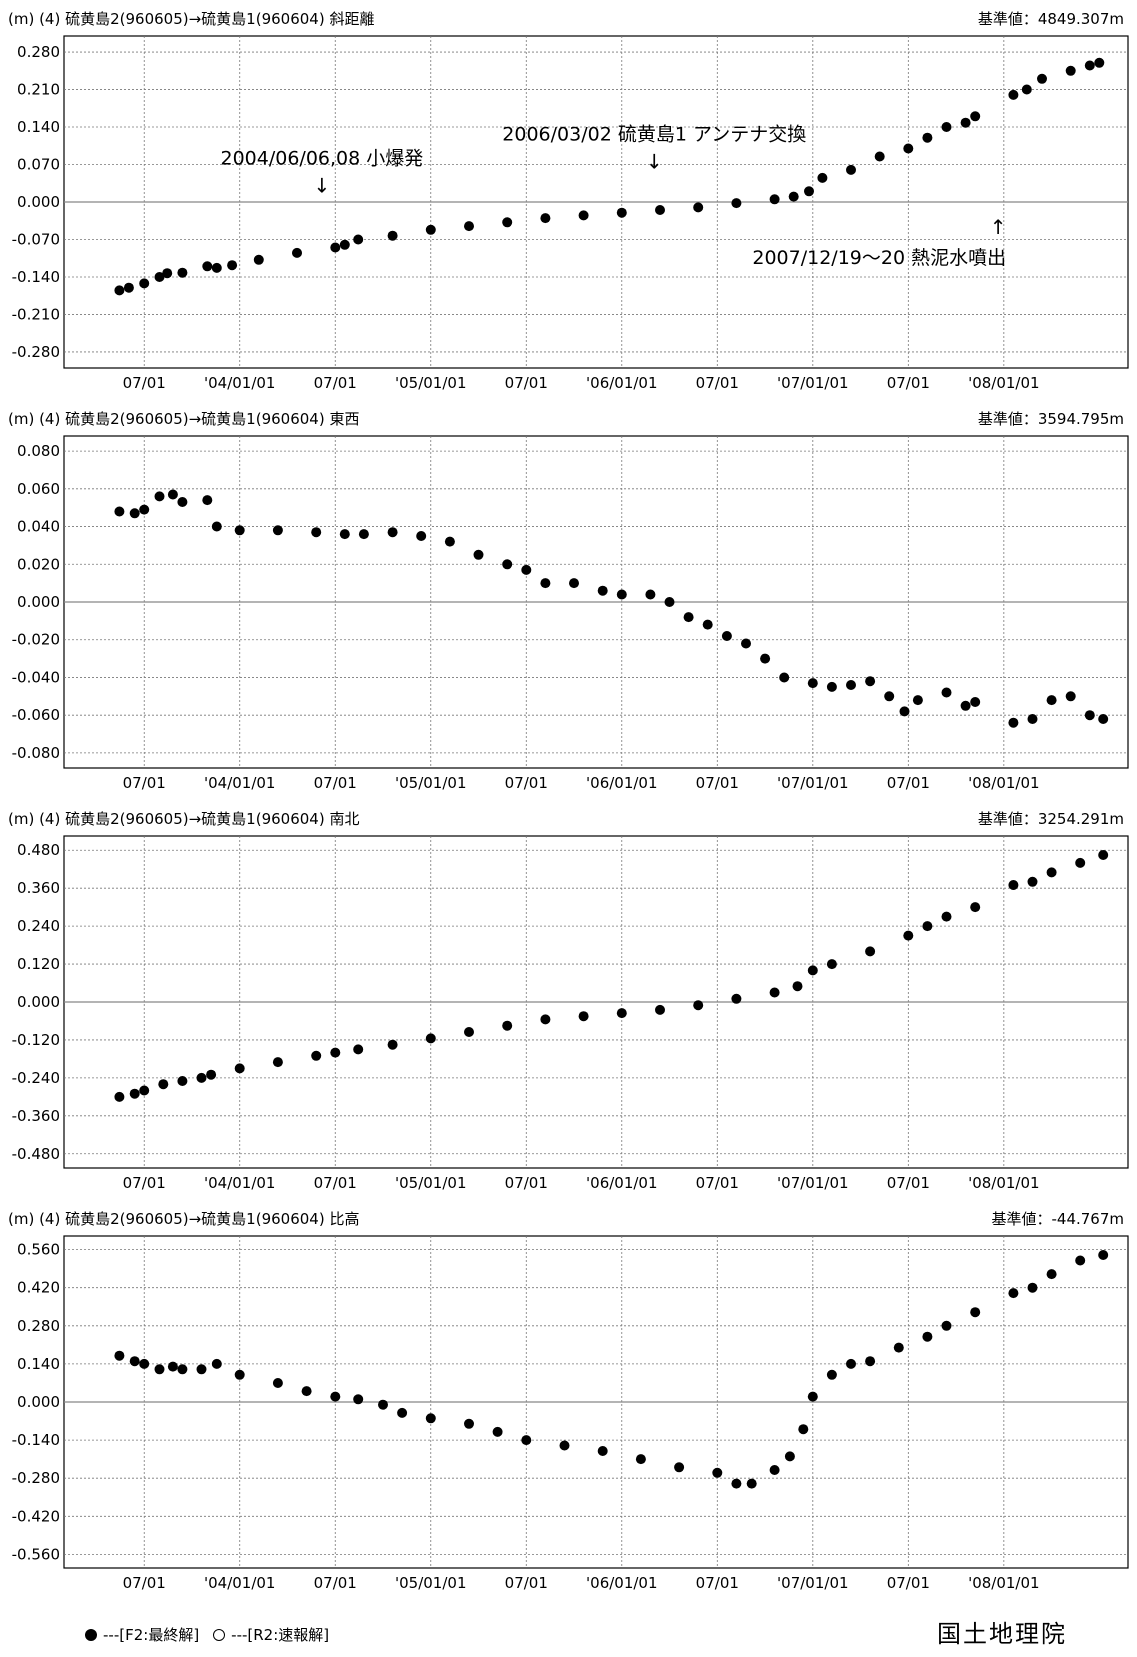  Describe the element at coordinates (38, 888) in the screenshot. I see `y-tick-label: 0.360` at that location.